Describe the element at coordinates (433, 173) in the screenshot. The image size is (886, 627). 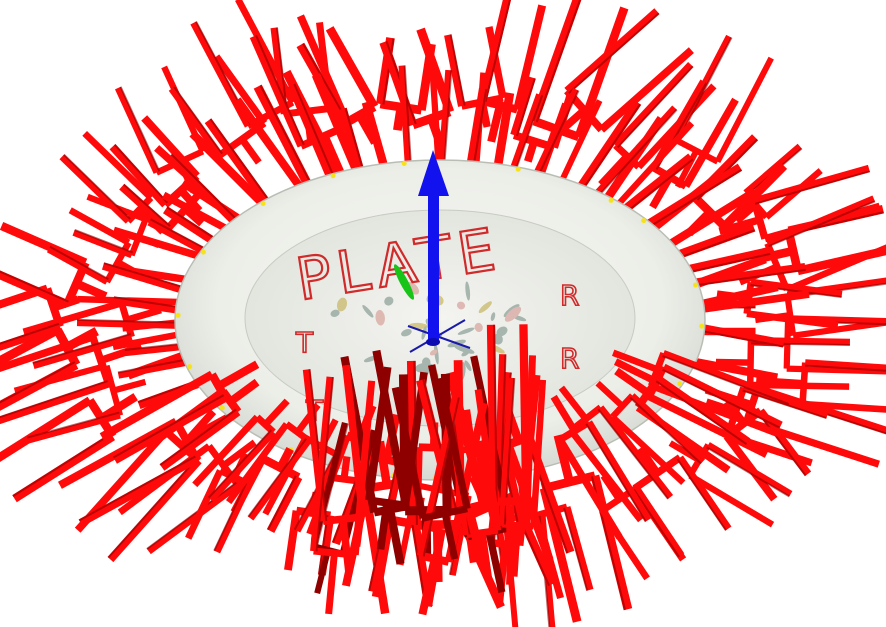
I see `z-axis-arrow-head` at that location.